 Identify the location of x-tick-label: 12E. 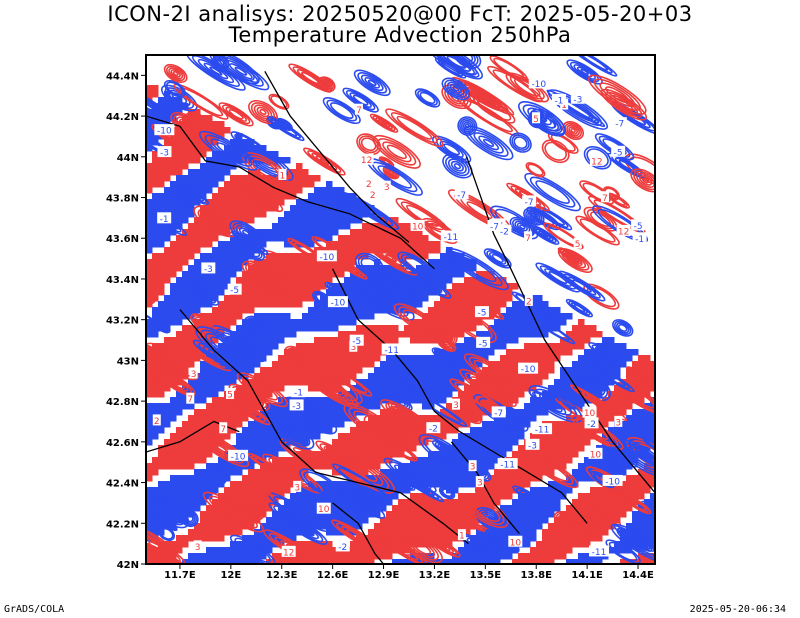
(230, 575).